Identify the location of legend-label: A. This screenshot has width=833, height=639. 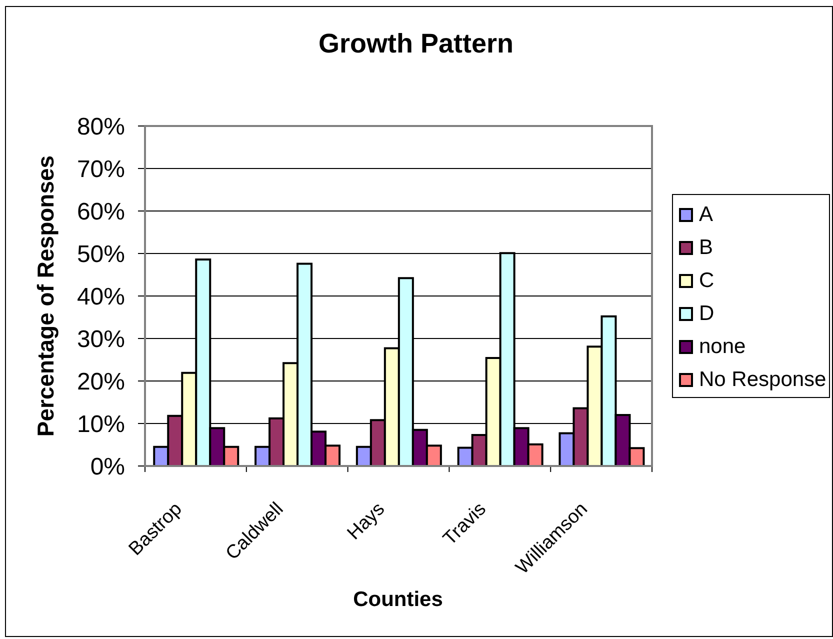
(706, 214).